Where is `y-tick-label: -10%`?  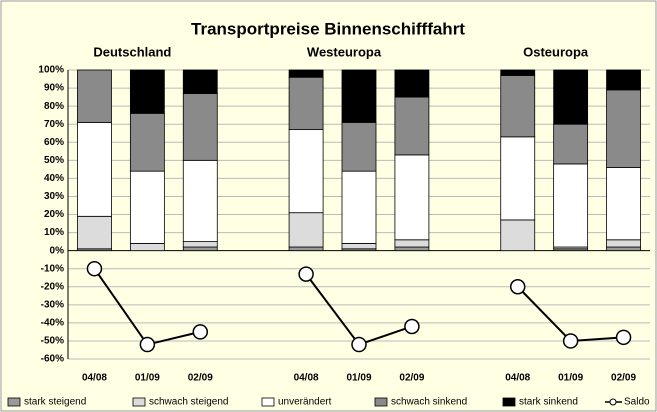
y-tick-label: -10% is located at coordinates (52, 268).